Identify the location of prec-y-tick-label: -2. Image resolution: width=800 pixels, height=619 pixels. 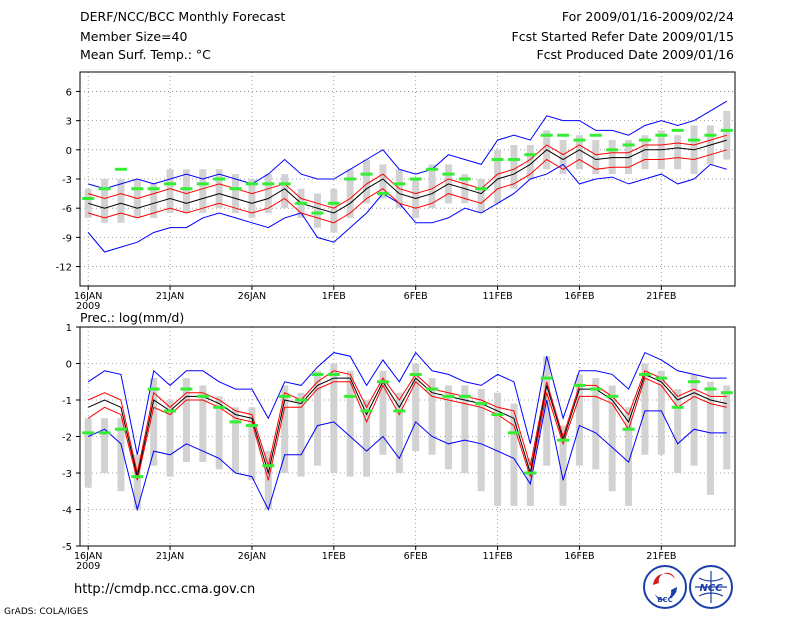
(67, 438).